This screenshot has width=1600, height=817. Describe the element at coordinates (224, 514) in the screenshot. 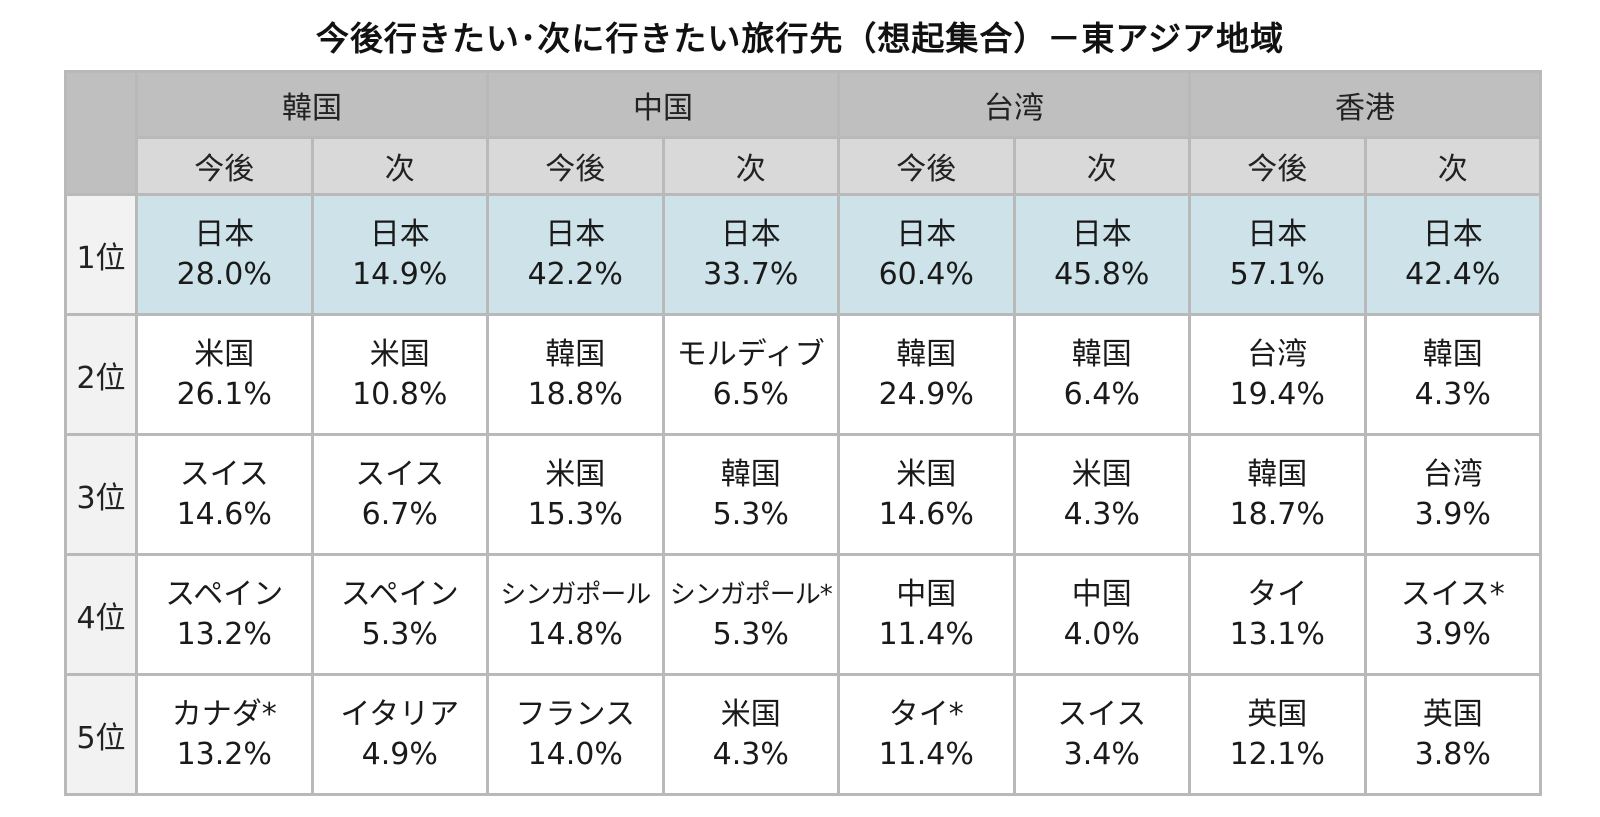

I see `percentage-value: 14.6%` at that location.